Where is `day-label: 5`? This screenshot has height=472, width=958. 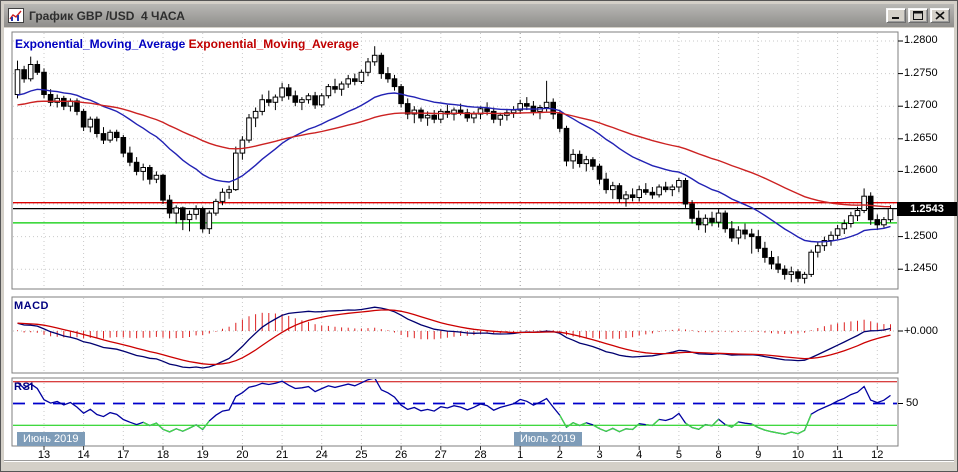
day-label: 5 is located at coordinates (678, 455).